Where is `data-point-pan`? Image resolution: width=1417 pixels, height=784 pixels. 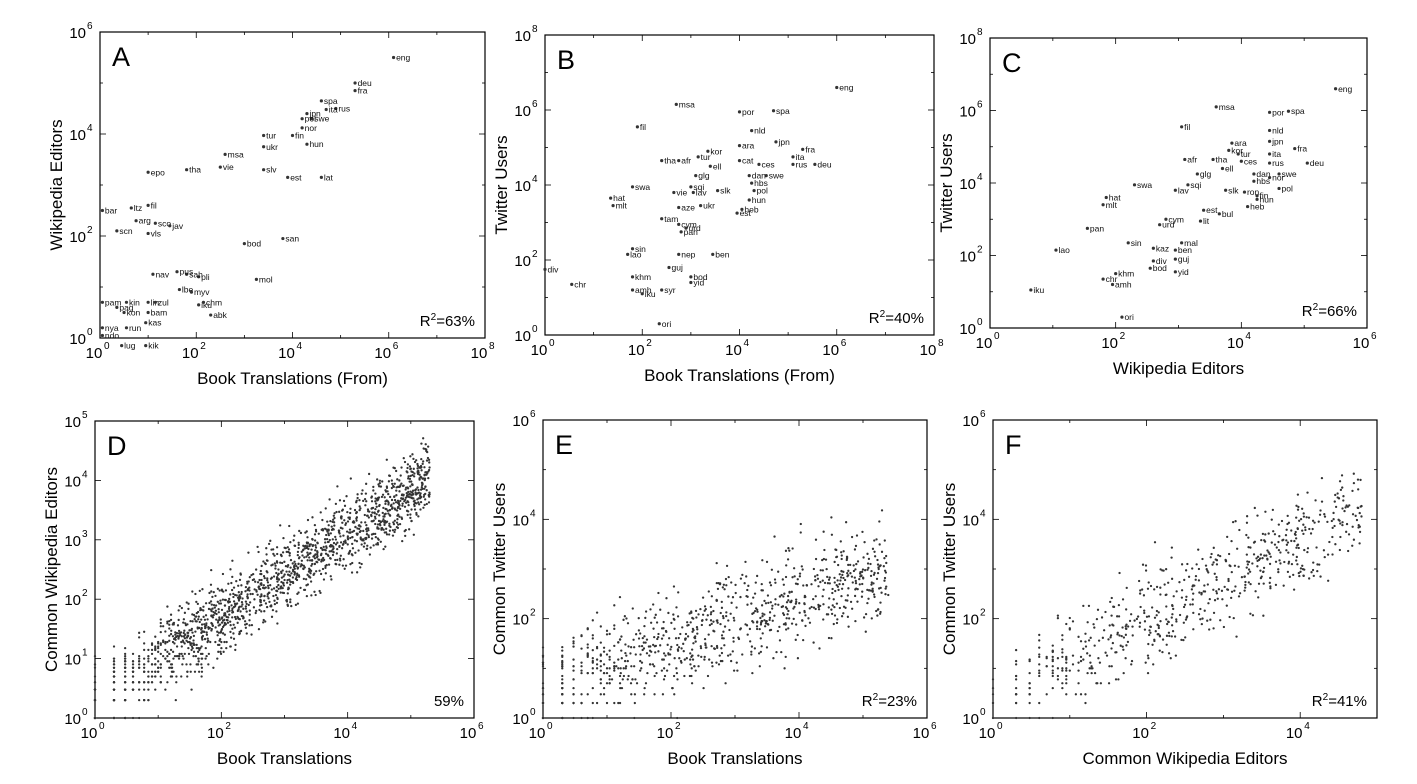
data-point-pan is located at coordinates (1087, 228).